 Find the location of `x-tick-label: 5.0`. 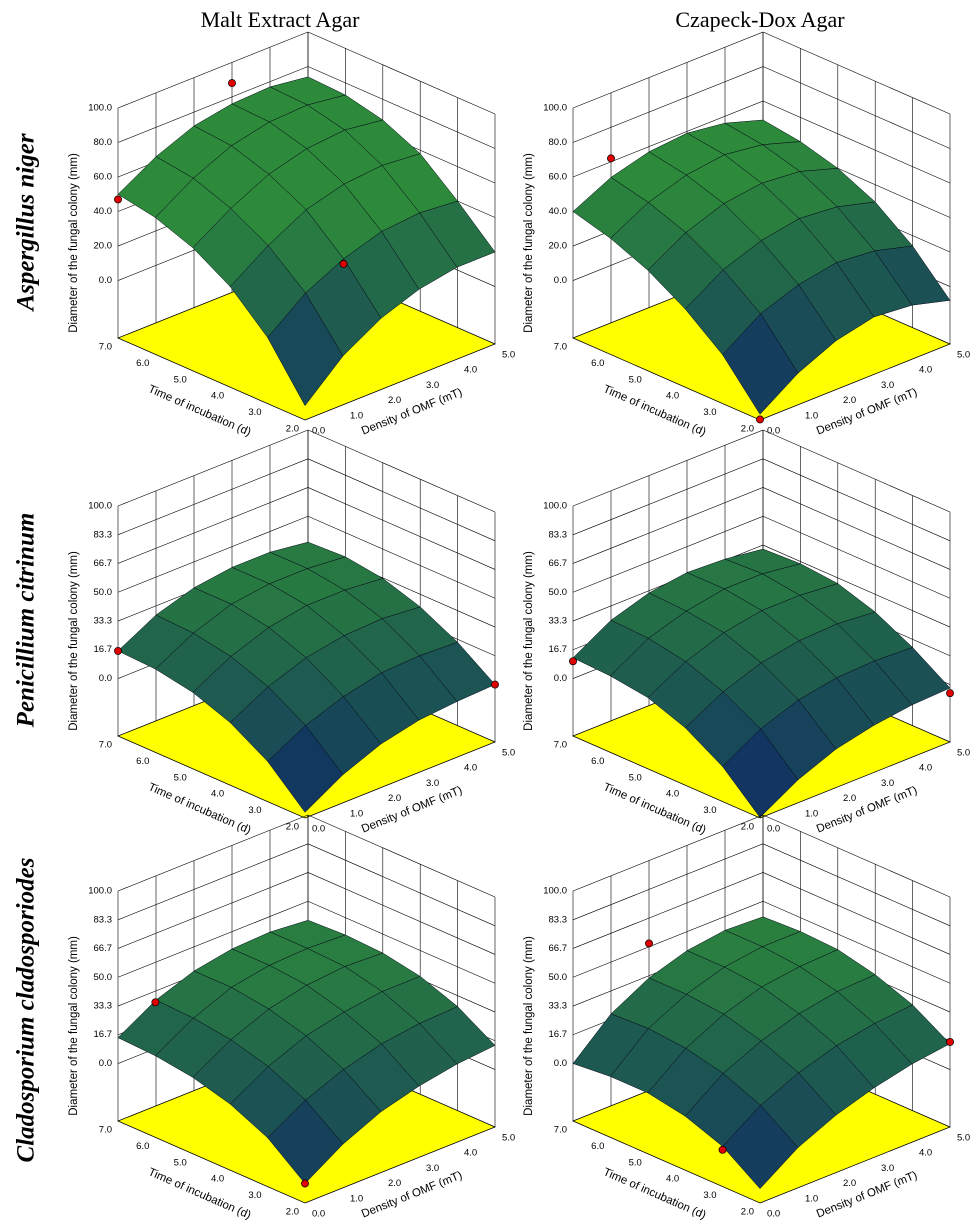

x-tick-label: 5.0 is located at coordinates (508, 355).